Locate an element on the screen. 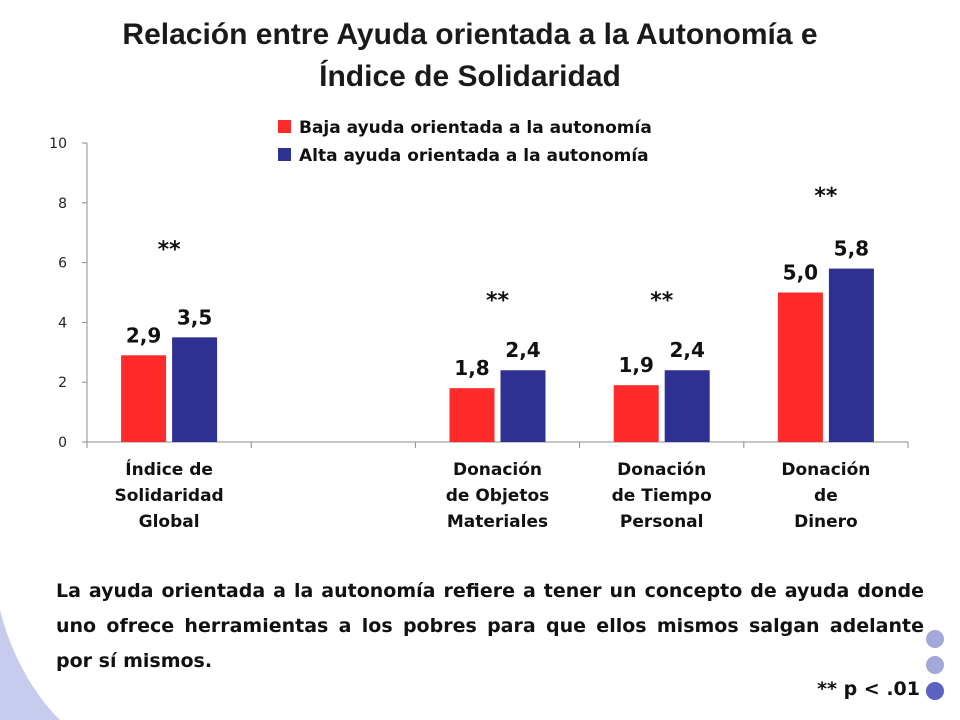 The height and width of the screenshot is (720, 960). data-label: 5,8 is located at coordinates (851, 249).